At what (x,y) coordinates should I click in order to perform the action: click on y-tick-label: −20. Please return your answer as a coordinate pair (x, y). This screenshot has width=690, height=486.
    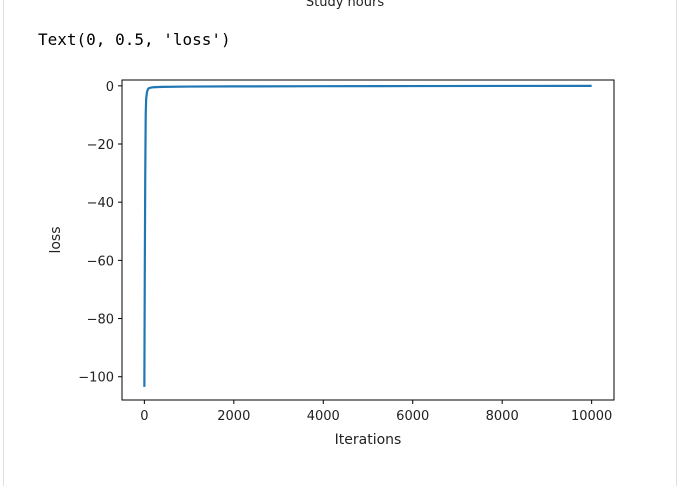
    Looking at the image, I should click on (100, 145).